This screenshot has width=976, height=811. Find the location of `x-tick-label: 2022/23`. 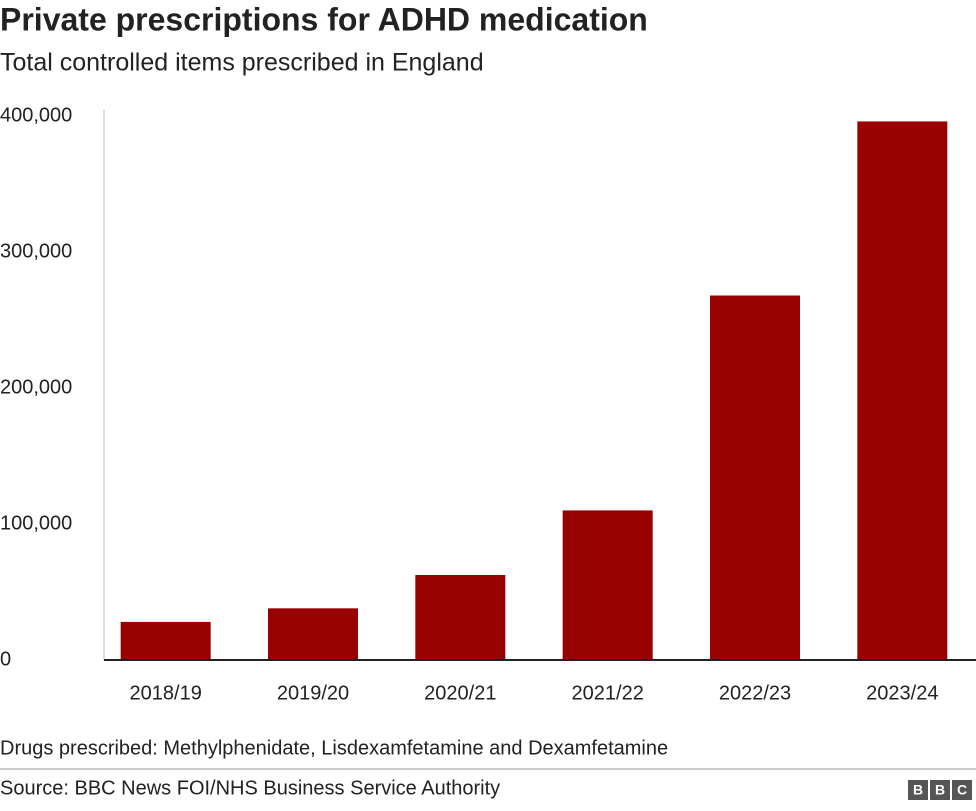

x-tick-label: 2022/23 is located at coordinates (755, 693).